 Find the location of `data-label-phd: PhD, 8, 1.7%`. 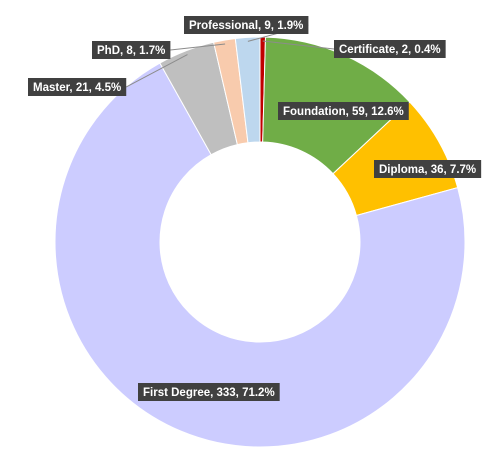

data-label-phd: PhD, 8, 1.7% is located at coordinates (131, 50).